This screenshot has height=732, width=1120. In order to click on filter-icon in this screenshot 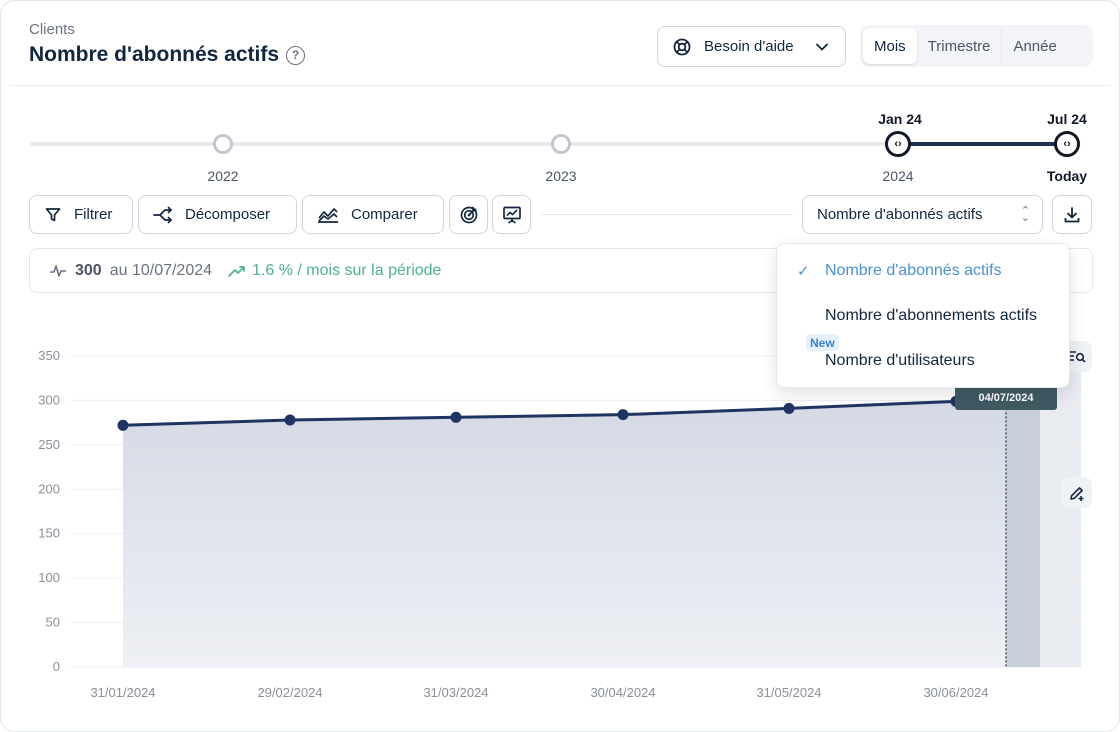, I will do `click(53, 214)`.